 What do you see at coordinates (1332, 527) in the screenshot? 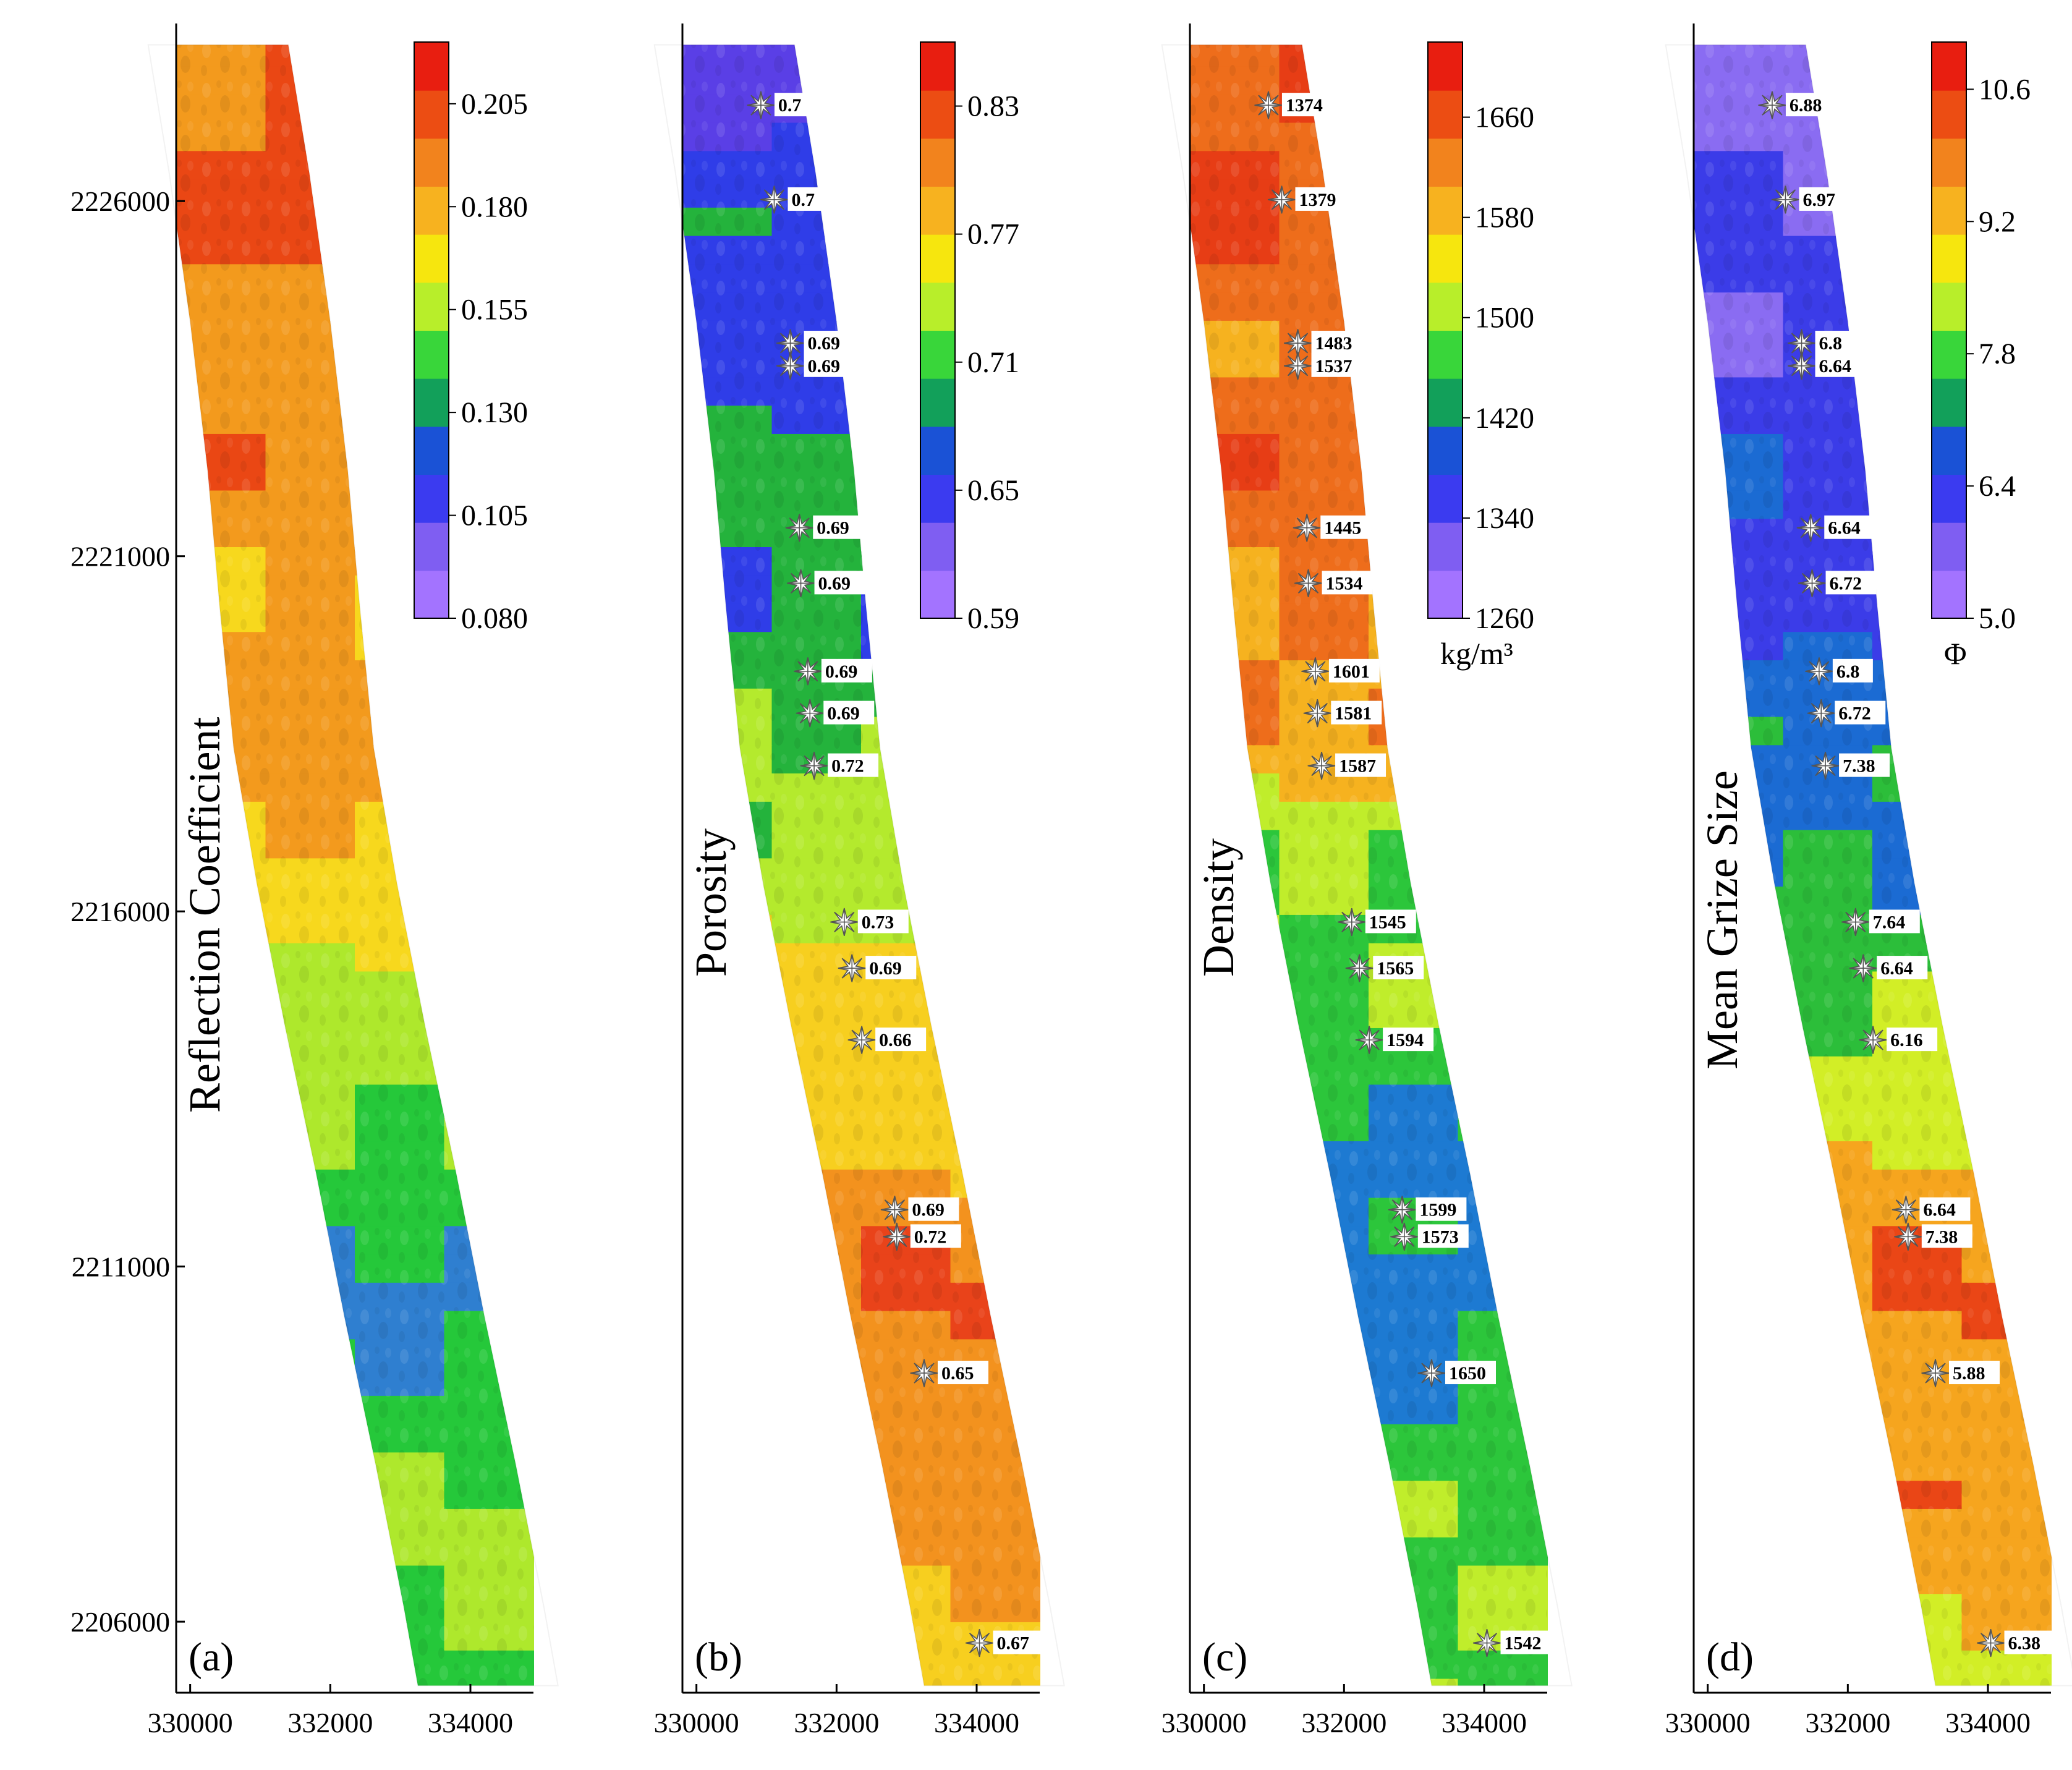
I see `sample-point: 1445` at bounding box center [1332, 527].